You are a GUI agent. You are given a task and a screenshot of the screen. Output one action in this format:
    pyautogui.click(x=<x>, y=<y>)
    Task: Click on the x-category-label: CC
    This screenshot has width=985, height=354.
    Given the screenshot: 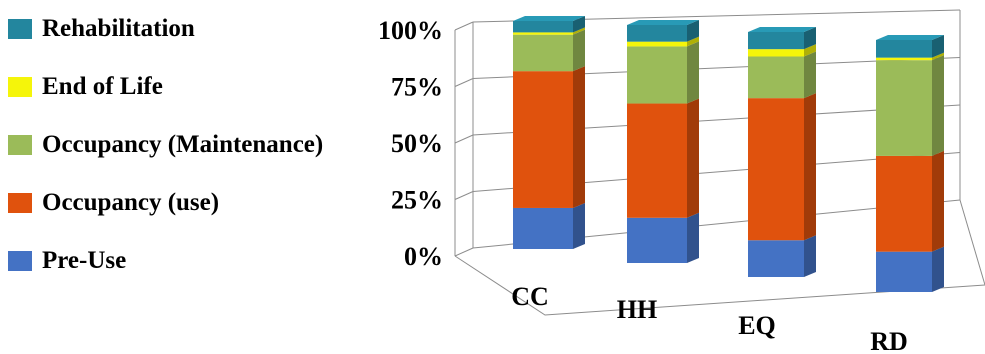 What is the action you would take?
    pyautogui.click(x=530, y=296)
    